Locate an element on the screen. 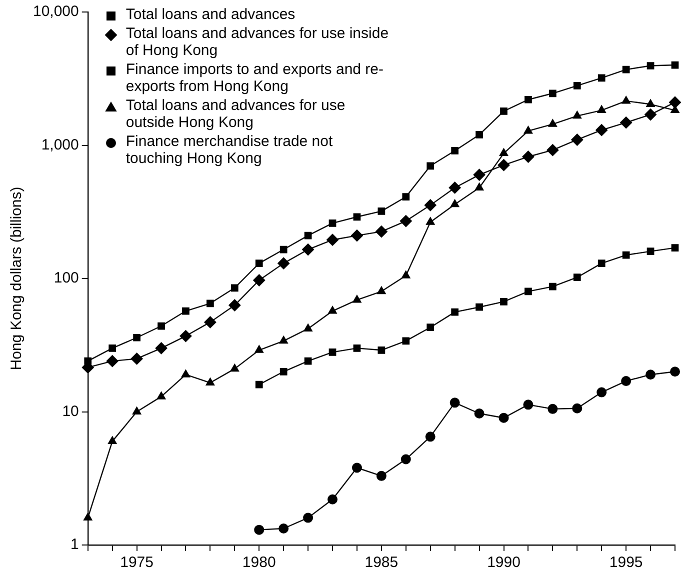 The width and height of the screenshot is (683, 577). x-tick-label: 1995 is located at coordinates (626, 563).